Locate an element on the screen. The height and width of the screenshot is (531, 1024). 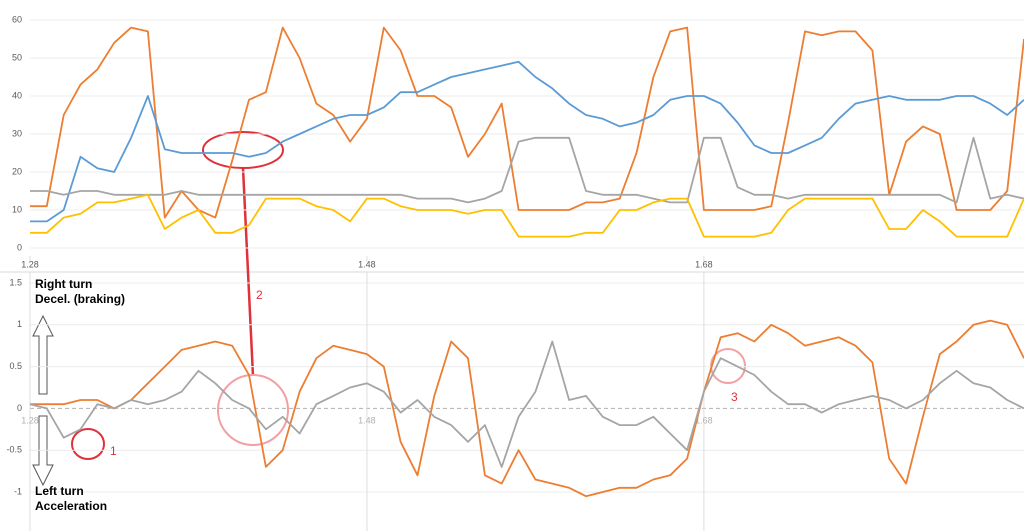
connector is located at coordinates (248, 272).